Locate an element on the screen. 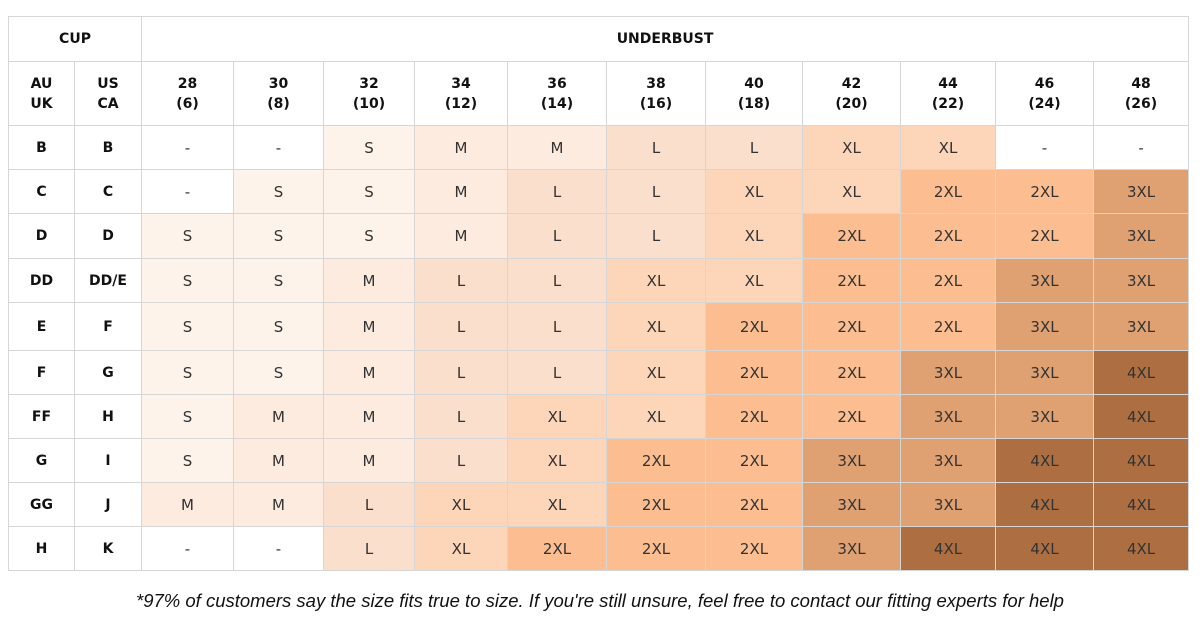 The width and height of the screenshot is (1200, 636). us-ca-cup: C is located at coordinates (108, 191).